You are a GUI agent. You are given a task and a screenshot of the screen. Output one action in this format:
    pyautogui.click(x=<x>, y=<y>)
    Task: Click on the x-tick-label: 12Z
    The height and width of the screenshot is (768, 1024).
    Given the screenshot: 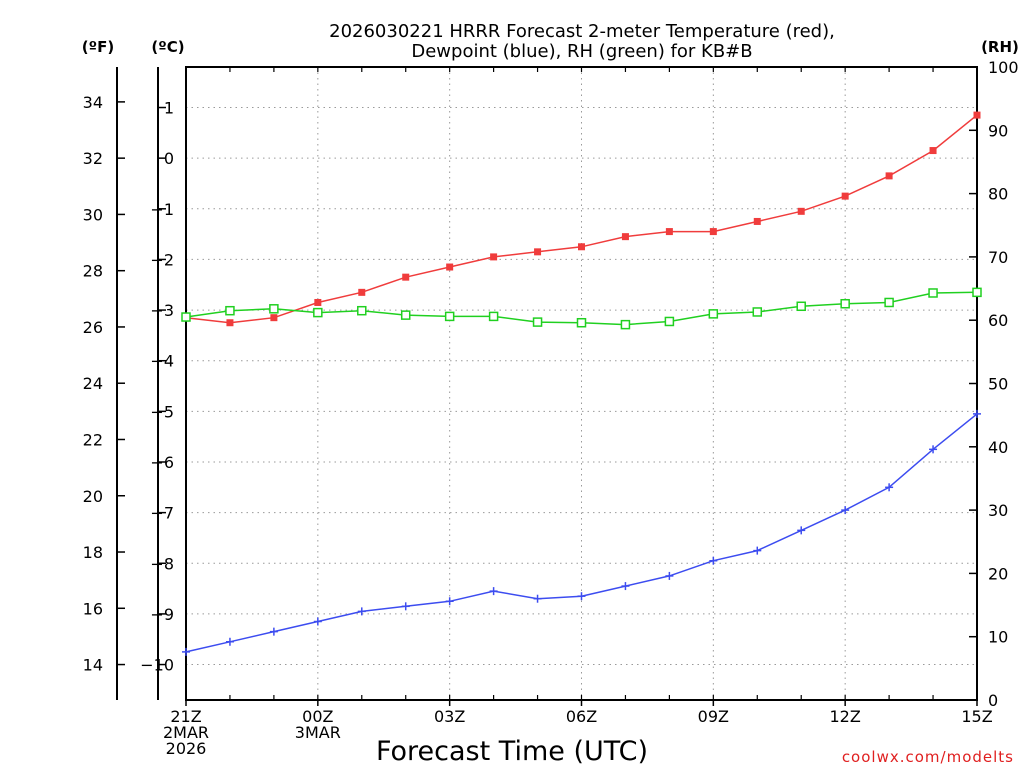 What is the action you would take?
    pyautogui.click(x=845, y=716)
    